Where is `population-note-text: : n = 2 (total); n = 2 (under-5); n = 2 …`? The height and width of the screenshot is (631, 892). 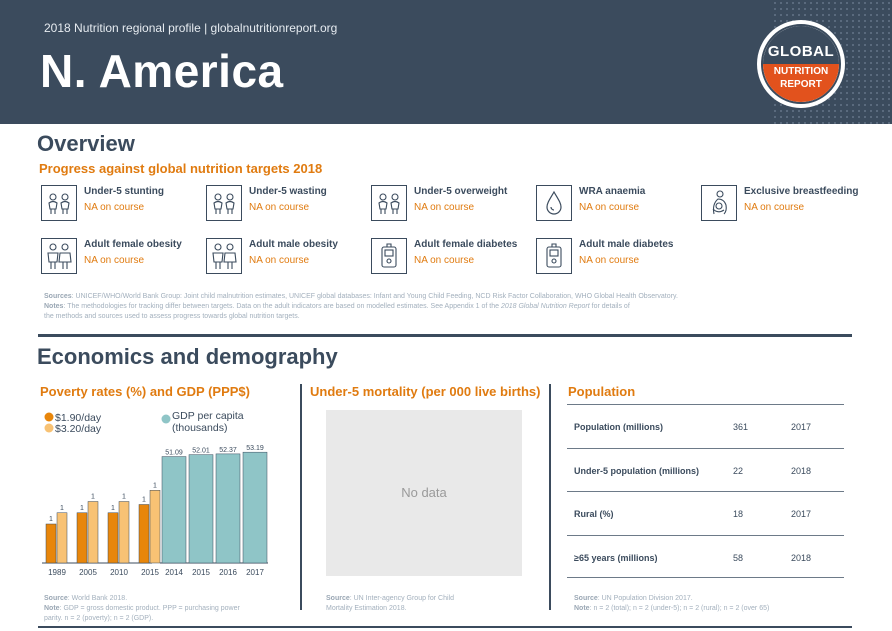
population-note-text: : n = 2 (total); n = 2 (under-5); n = 2 … is located at coordinates (679, 608).